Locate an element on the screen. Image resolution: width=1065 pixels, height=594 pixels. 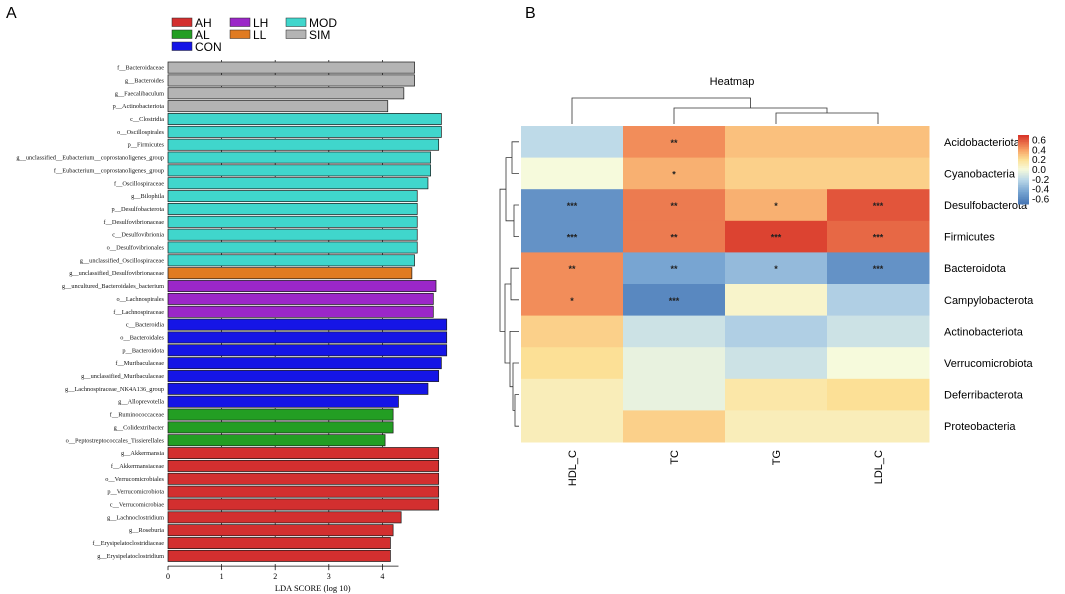
lda-bar-label: g__Faecalibaculum is located at coordinates (139, 93).